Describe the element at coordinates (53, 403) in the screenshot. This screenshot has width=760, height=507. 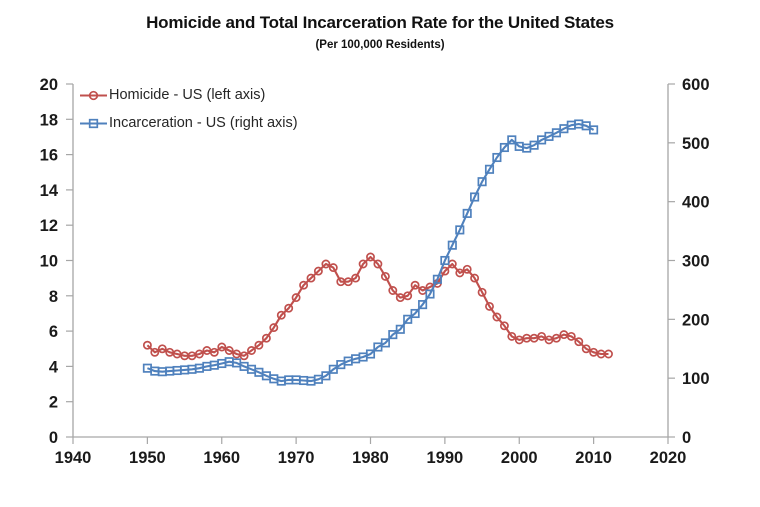
I see `y-left-tick-label: 2` at that location.